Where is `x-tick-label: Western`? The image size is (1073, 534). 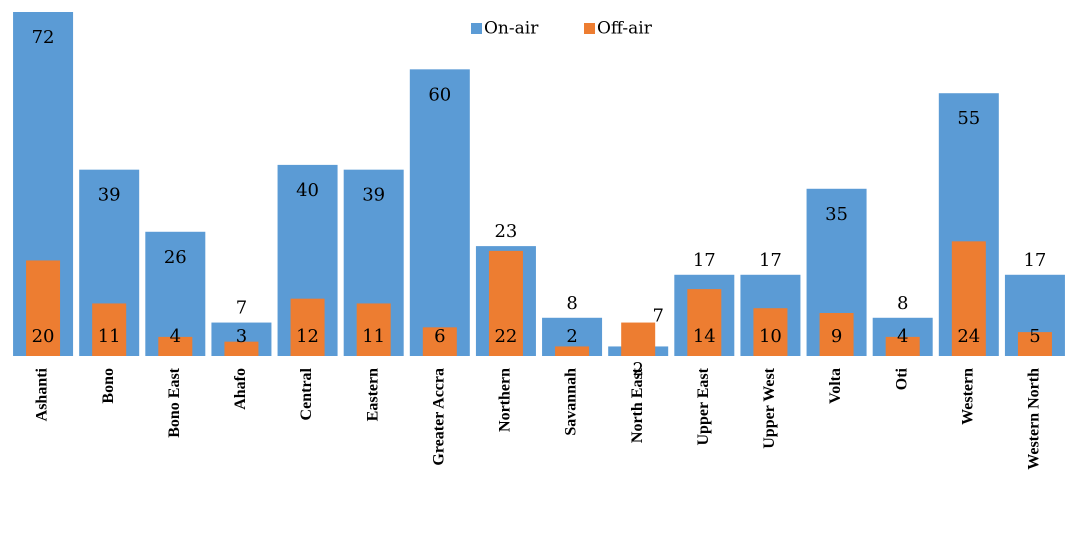
x-tick-label: Western is located at coordinates (967, 396).